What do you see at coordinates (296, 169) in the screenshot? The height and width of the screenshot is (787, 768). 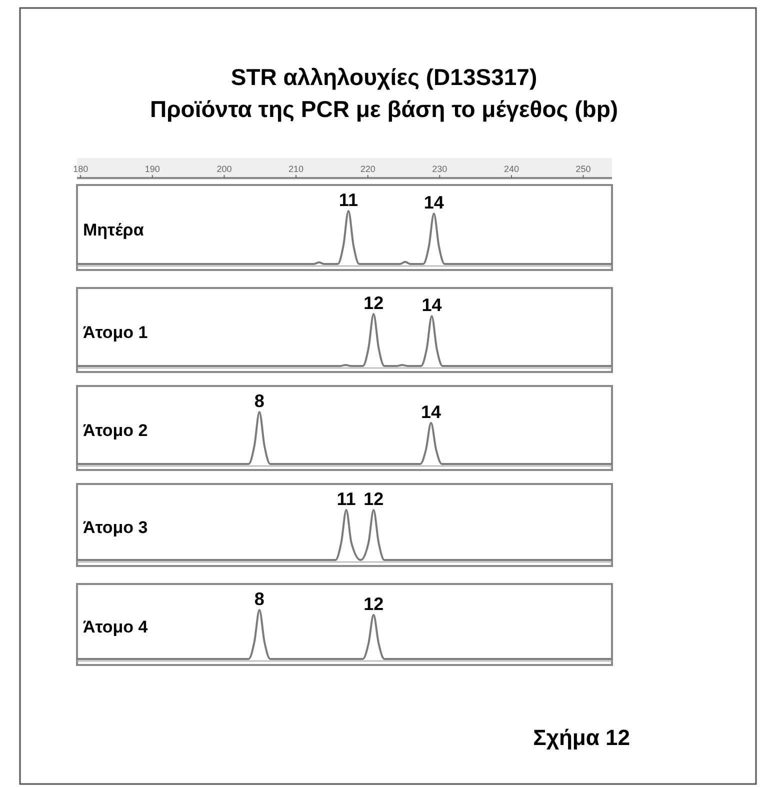 I see `x-tick-label: 210` at bounding box center [296, 169].